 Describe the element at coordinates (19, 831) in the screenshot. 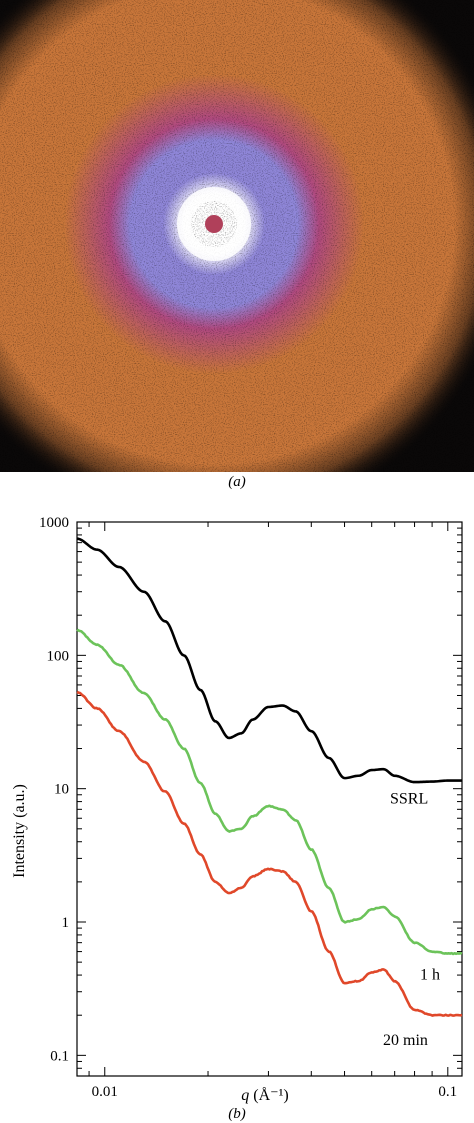

I see `y-axis-label: Intensity (a.u.)` at that location.